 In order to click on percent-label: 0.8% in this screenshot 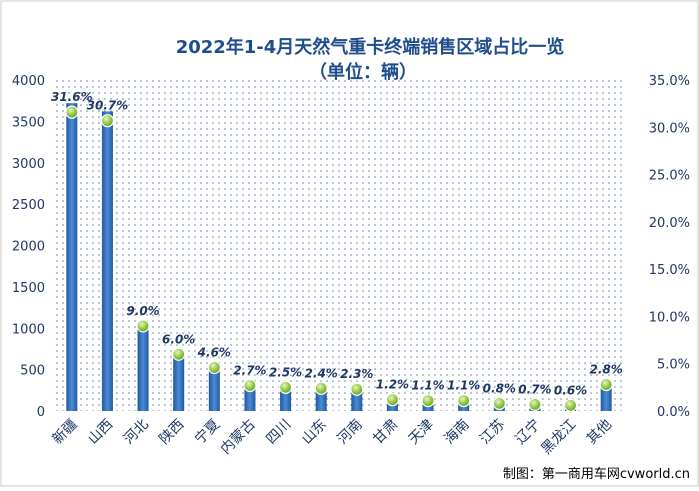, I will do `click(499, 388)`.